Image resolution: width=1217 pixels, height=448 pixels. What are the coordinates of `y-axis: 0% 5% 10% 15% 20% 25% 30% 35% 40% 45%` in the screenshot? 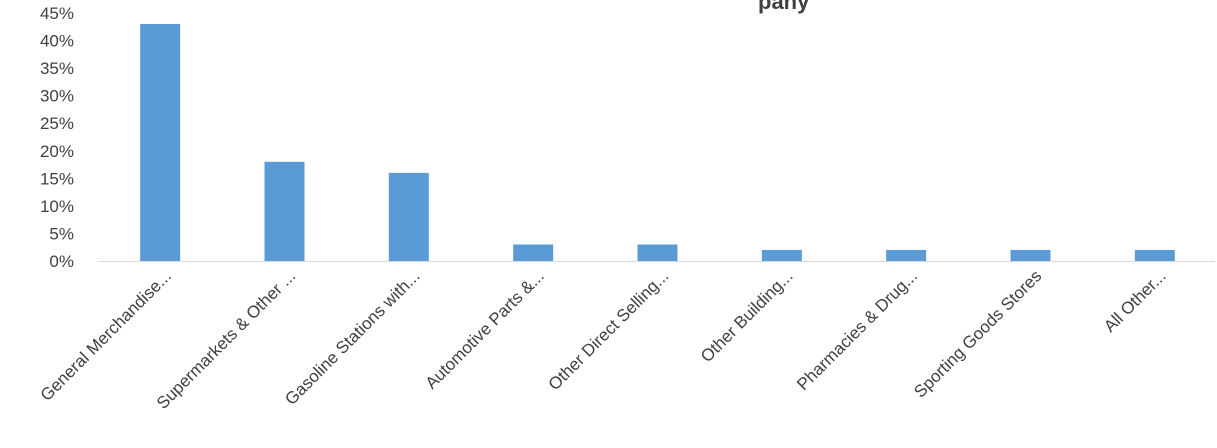 It's located at (57, 137).